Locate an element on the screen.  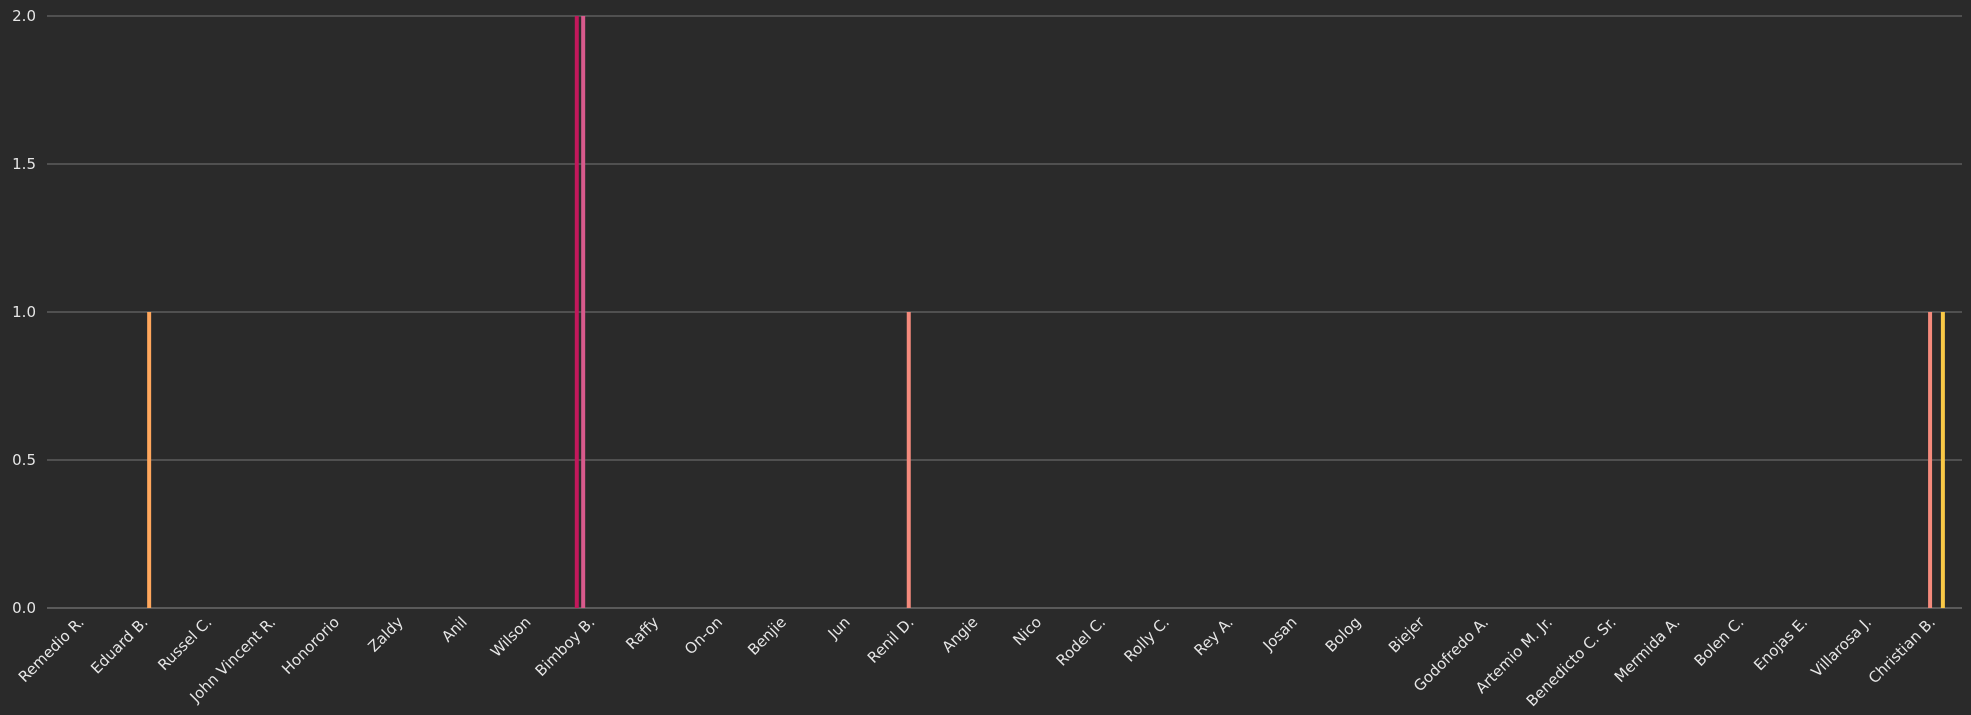
x-tick-label: Russel C. is located at coordinates (184, 643).